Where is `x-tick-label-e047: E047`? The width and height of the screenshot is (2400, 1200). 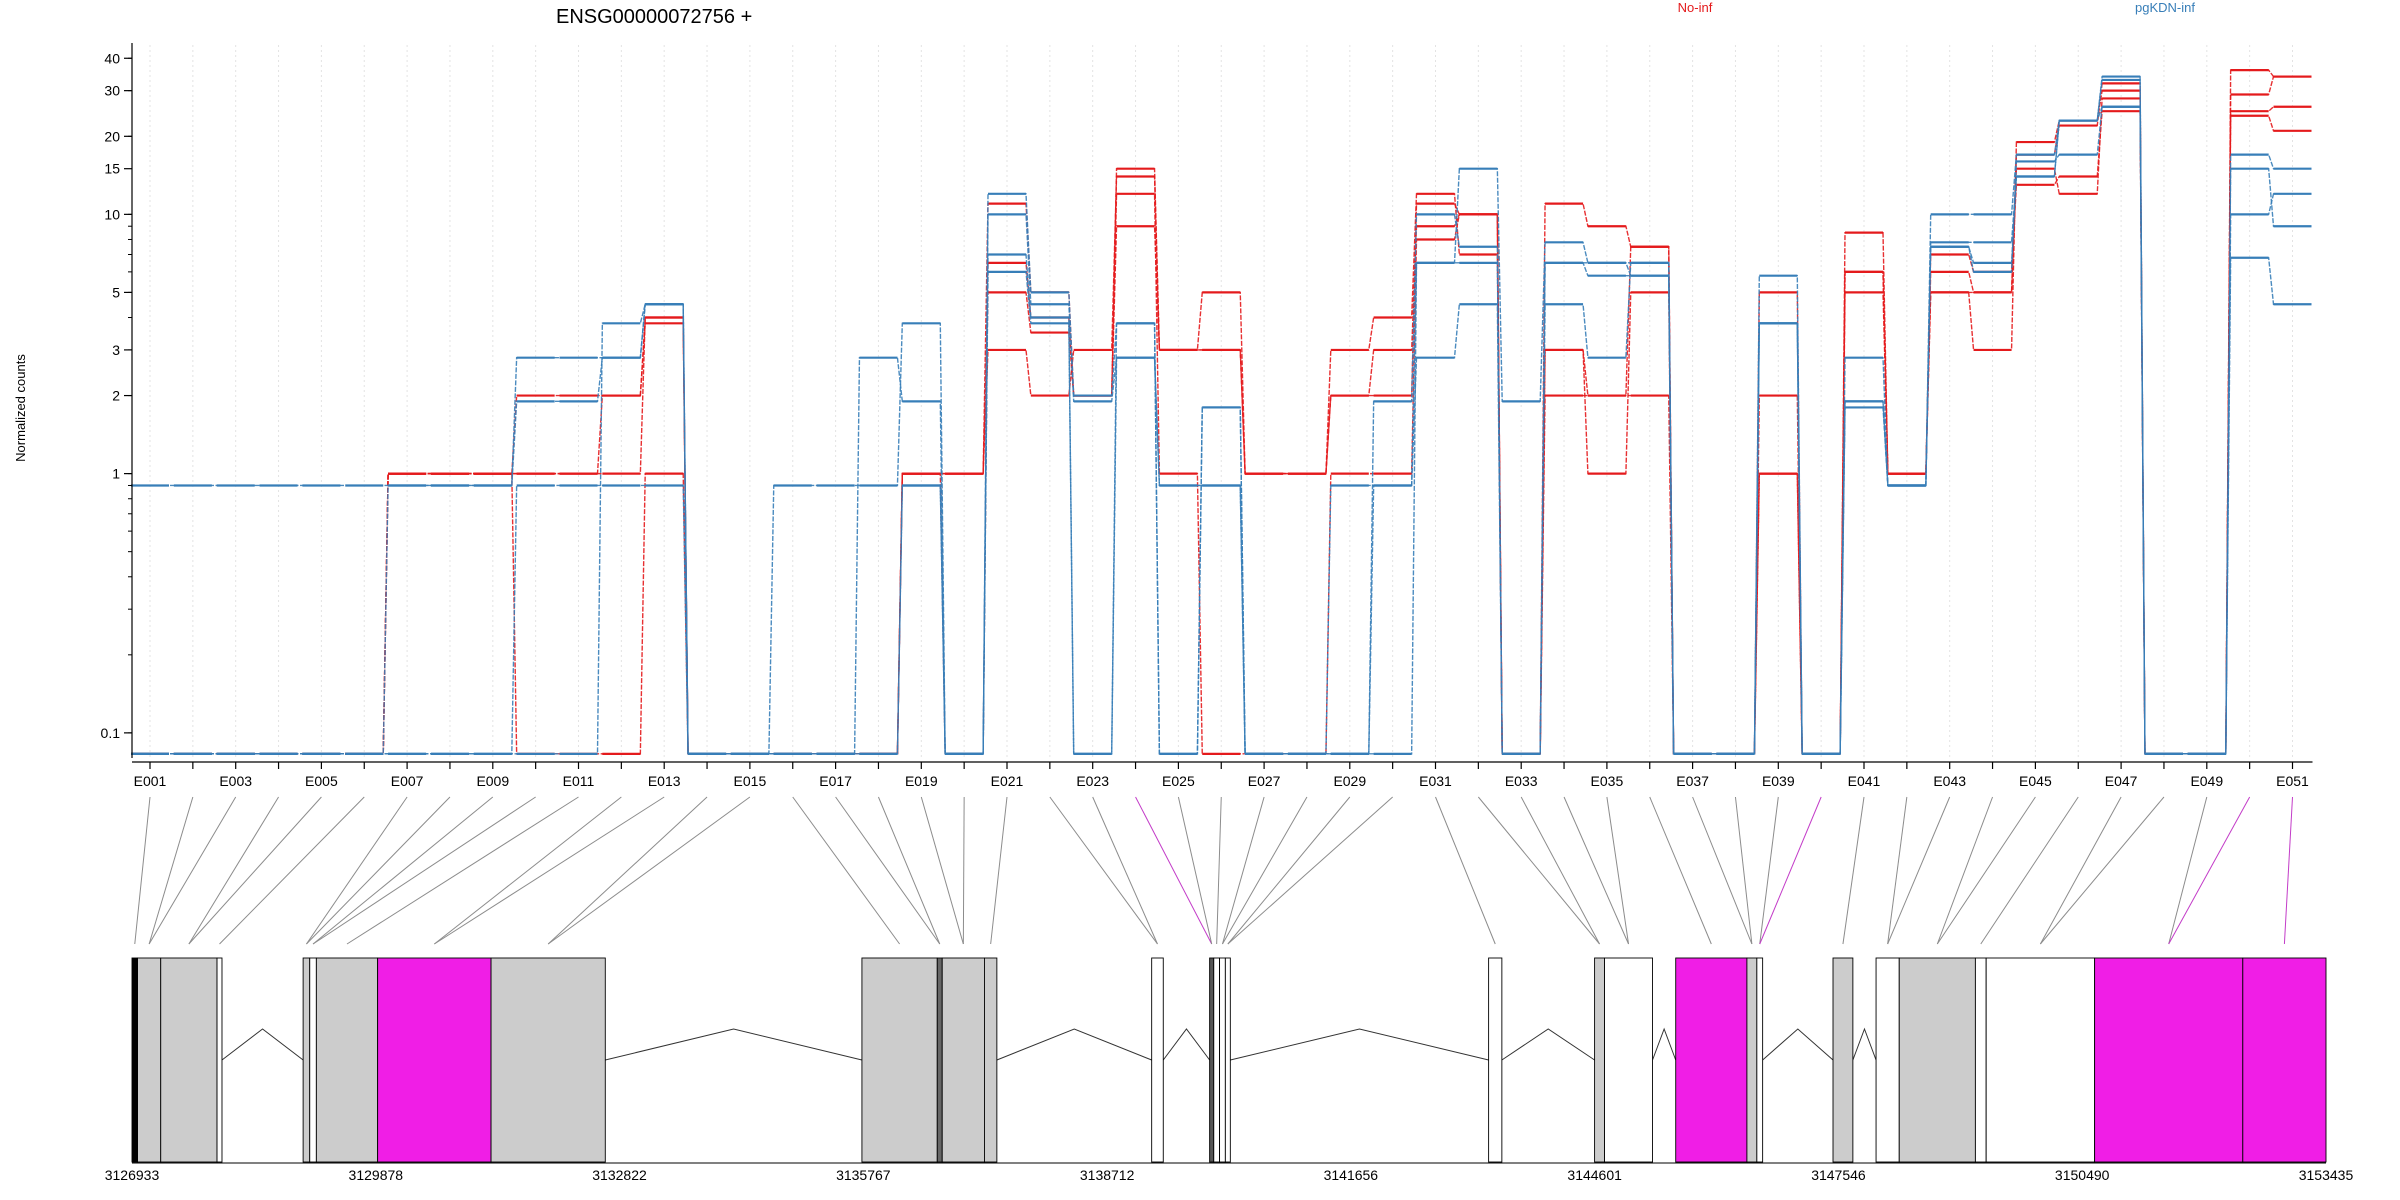
x-tick-label-e047: E047 is located at coordinates (2121, 781).